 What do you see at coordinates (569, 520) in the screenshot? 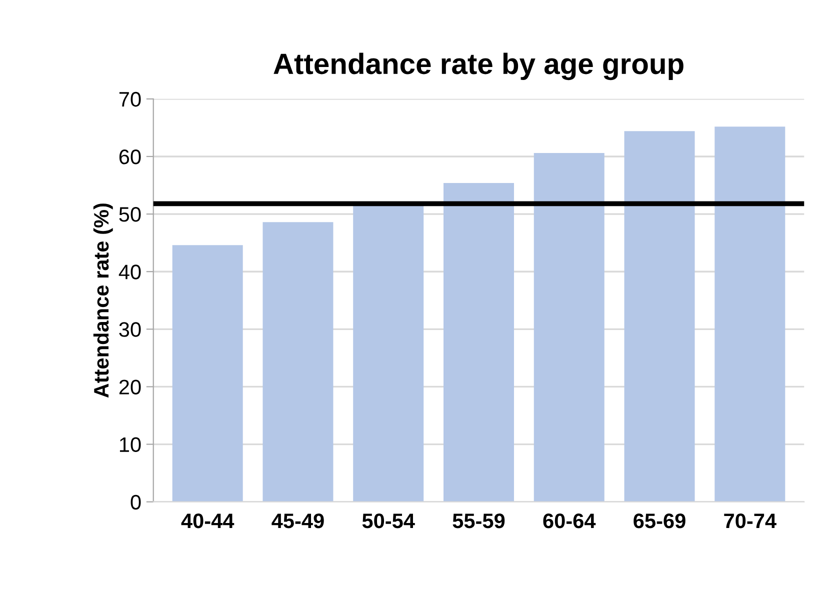
I see `x-tick-label: 60-64` at bounding box center [569, 520].